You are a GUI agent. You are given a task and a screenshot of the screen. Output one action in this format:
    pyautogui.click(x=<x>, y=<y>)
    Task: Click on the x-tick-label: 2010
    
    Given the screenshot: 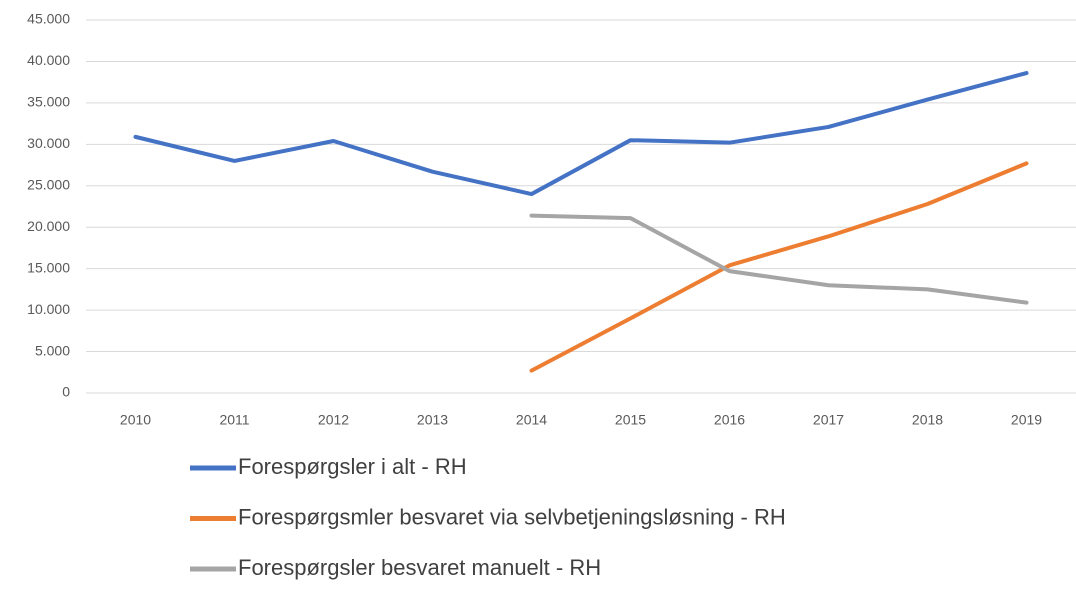 What is the action you would take?
    pyautogui.click(x=135, y=420)
    